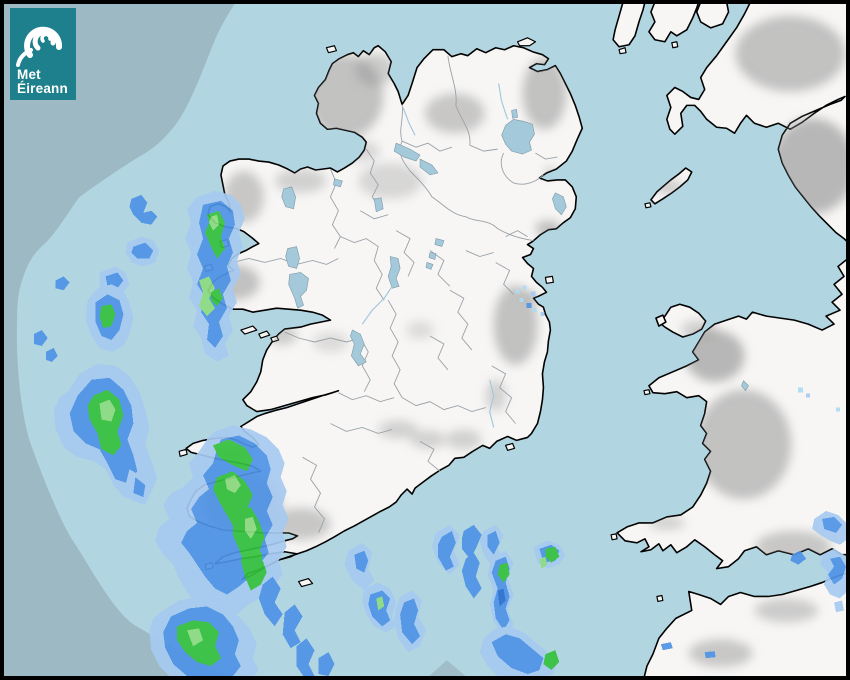 The image size is (850, 680). What do you see at coordinates (407, 152) in the screenshot?
I see `lake-lough-erne-lower` at bounding box center [407, 152].